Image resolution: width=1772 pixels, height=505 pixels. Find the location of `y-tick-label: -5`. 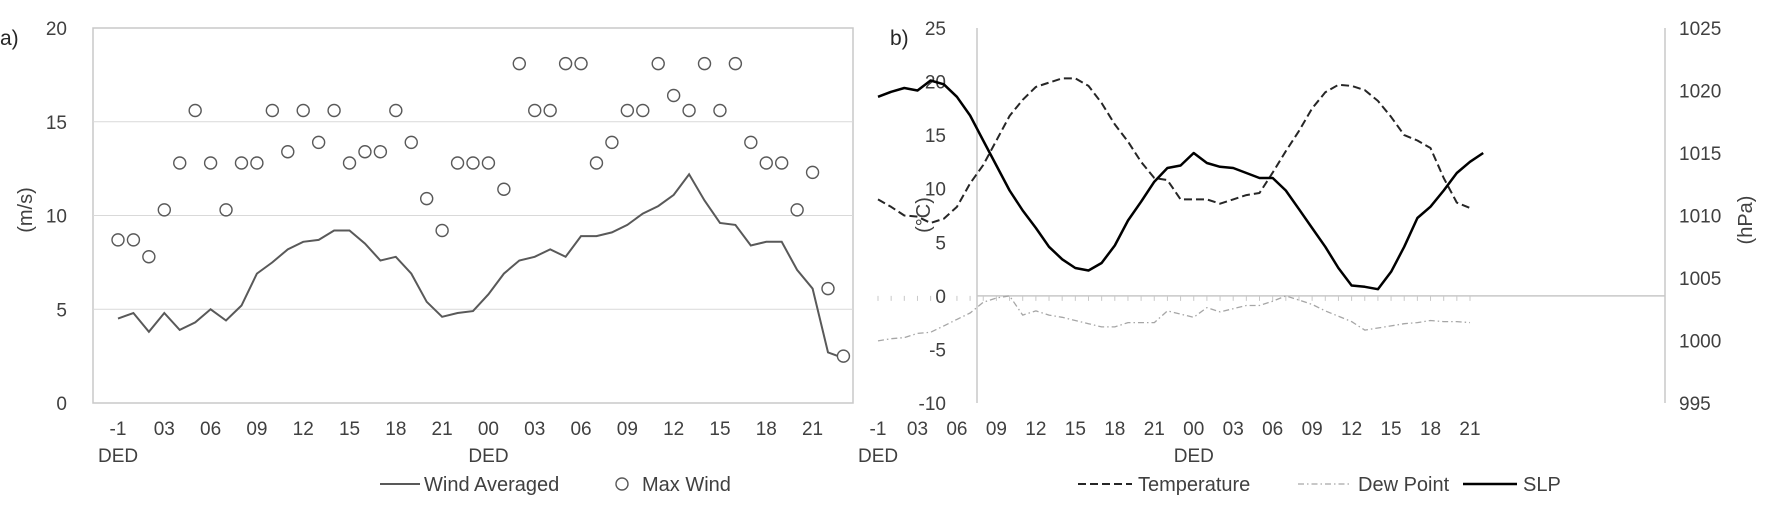

y-tick-label: -5 is located at coordinates (937, 350).